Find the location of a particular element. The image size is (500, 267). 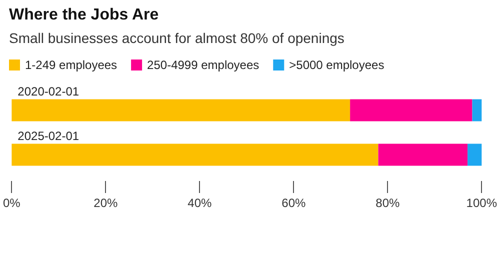

x-tick-label: 40% is located at coordinates (200, 203).